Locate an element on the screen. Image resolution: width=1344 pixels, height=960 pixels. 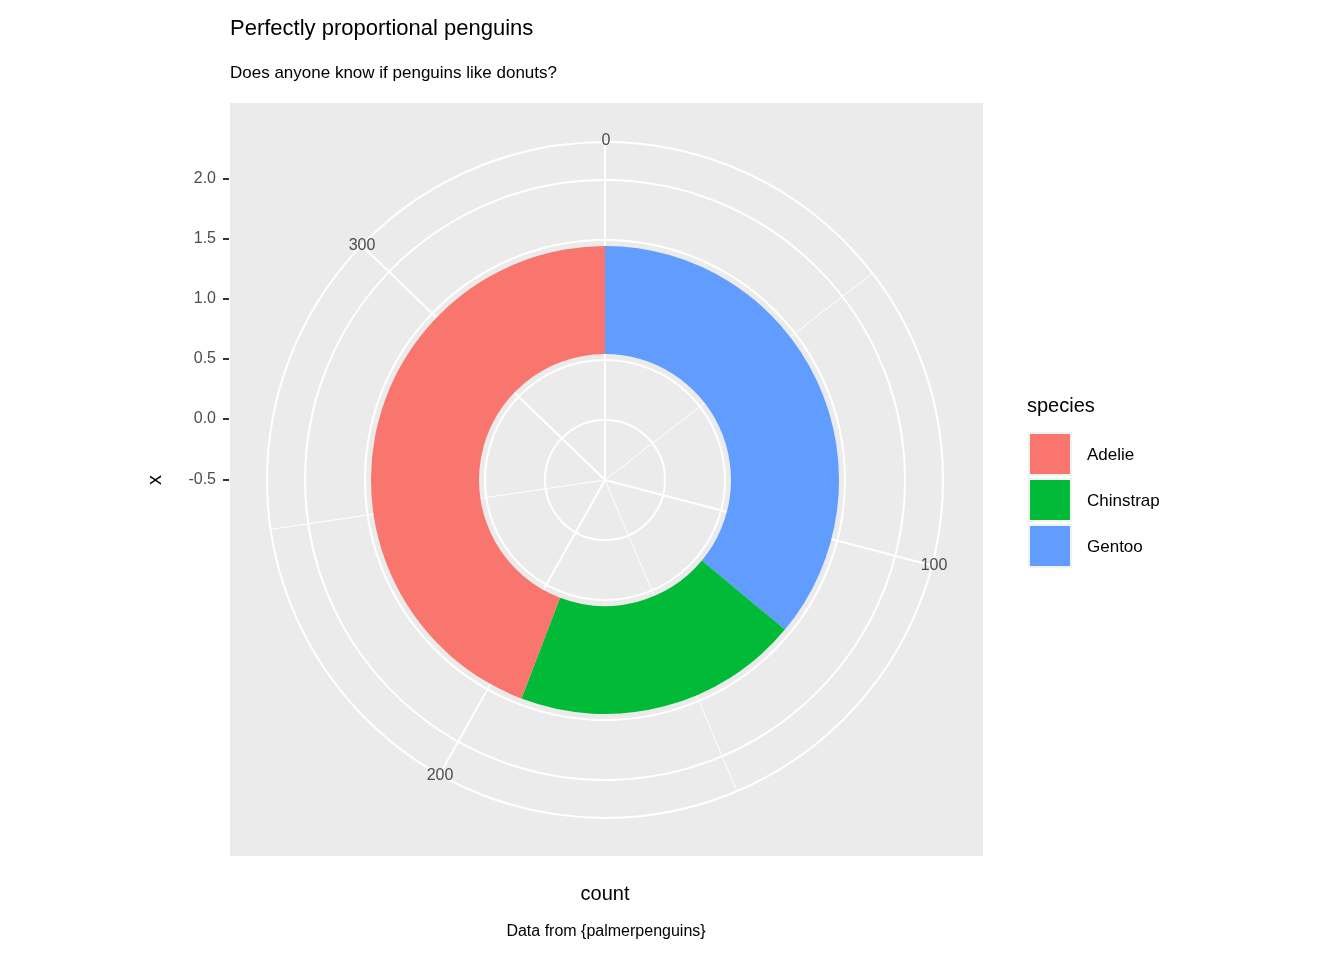
text: 100 is located at coordinates (934, 565).